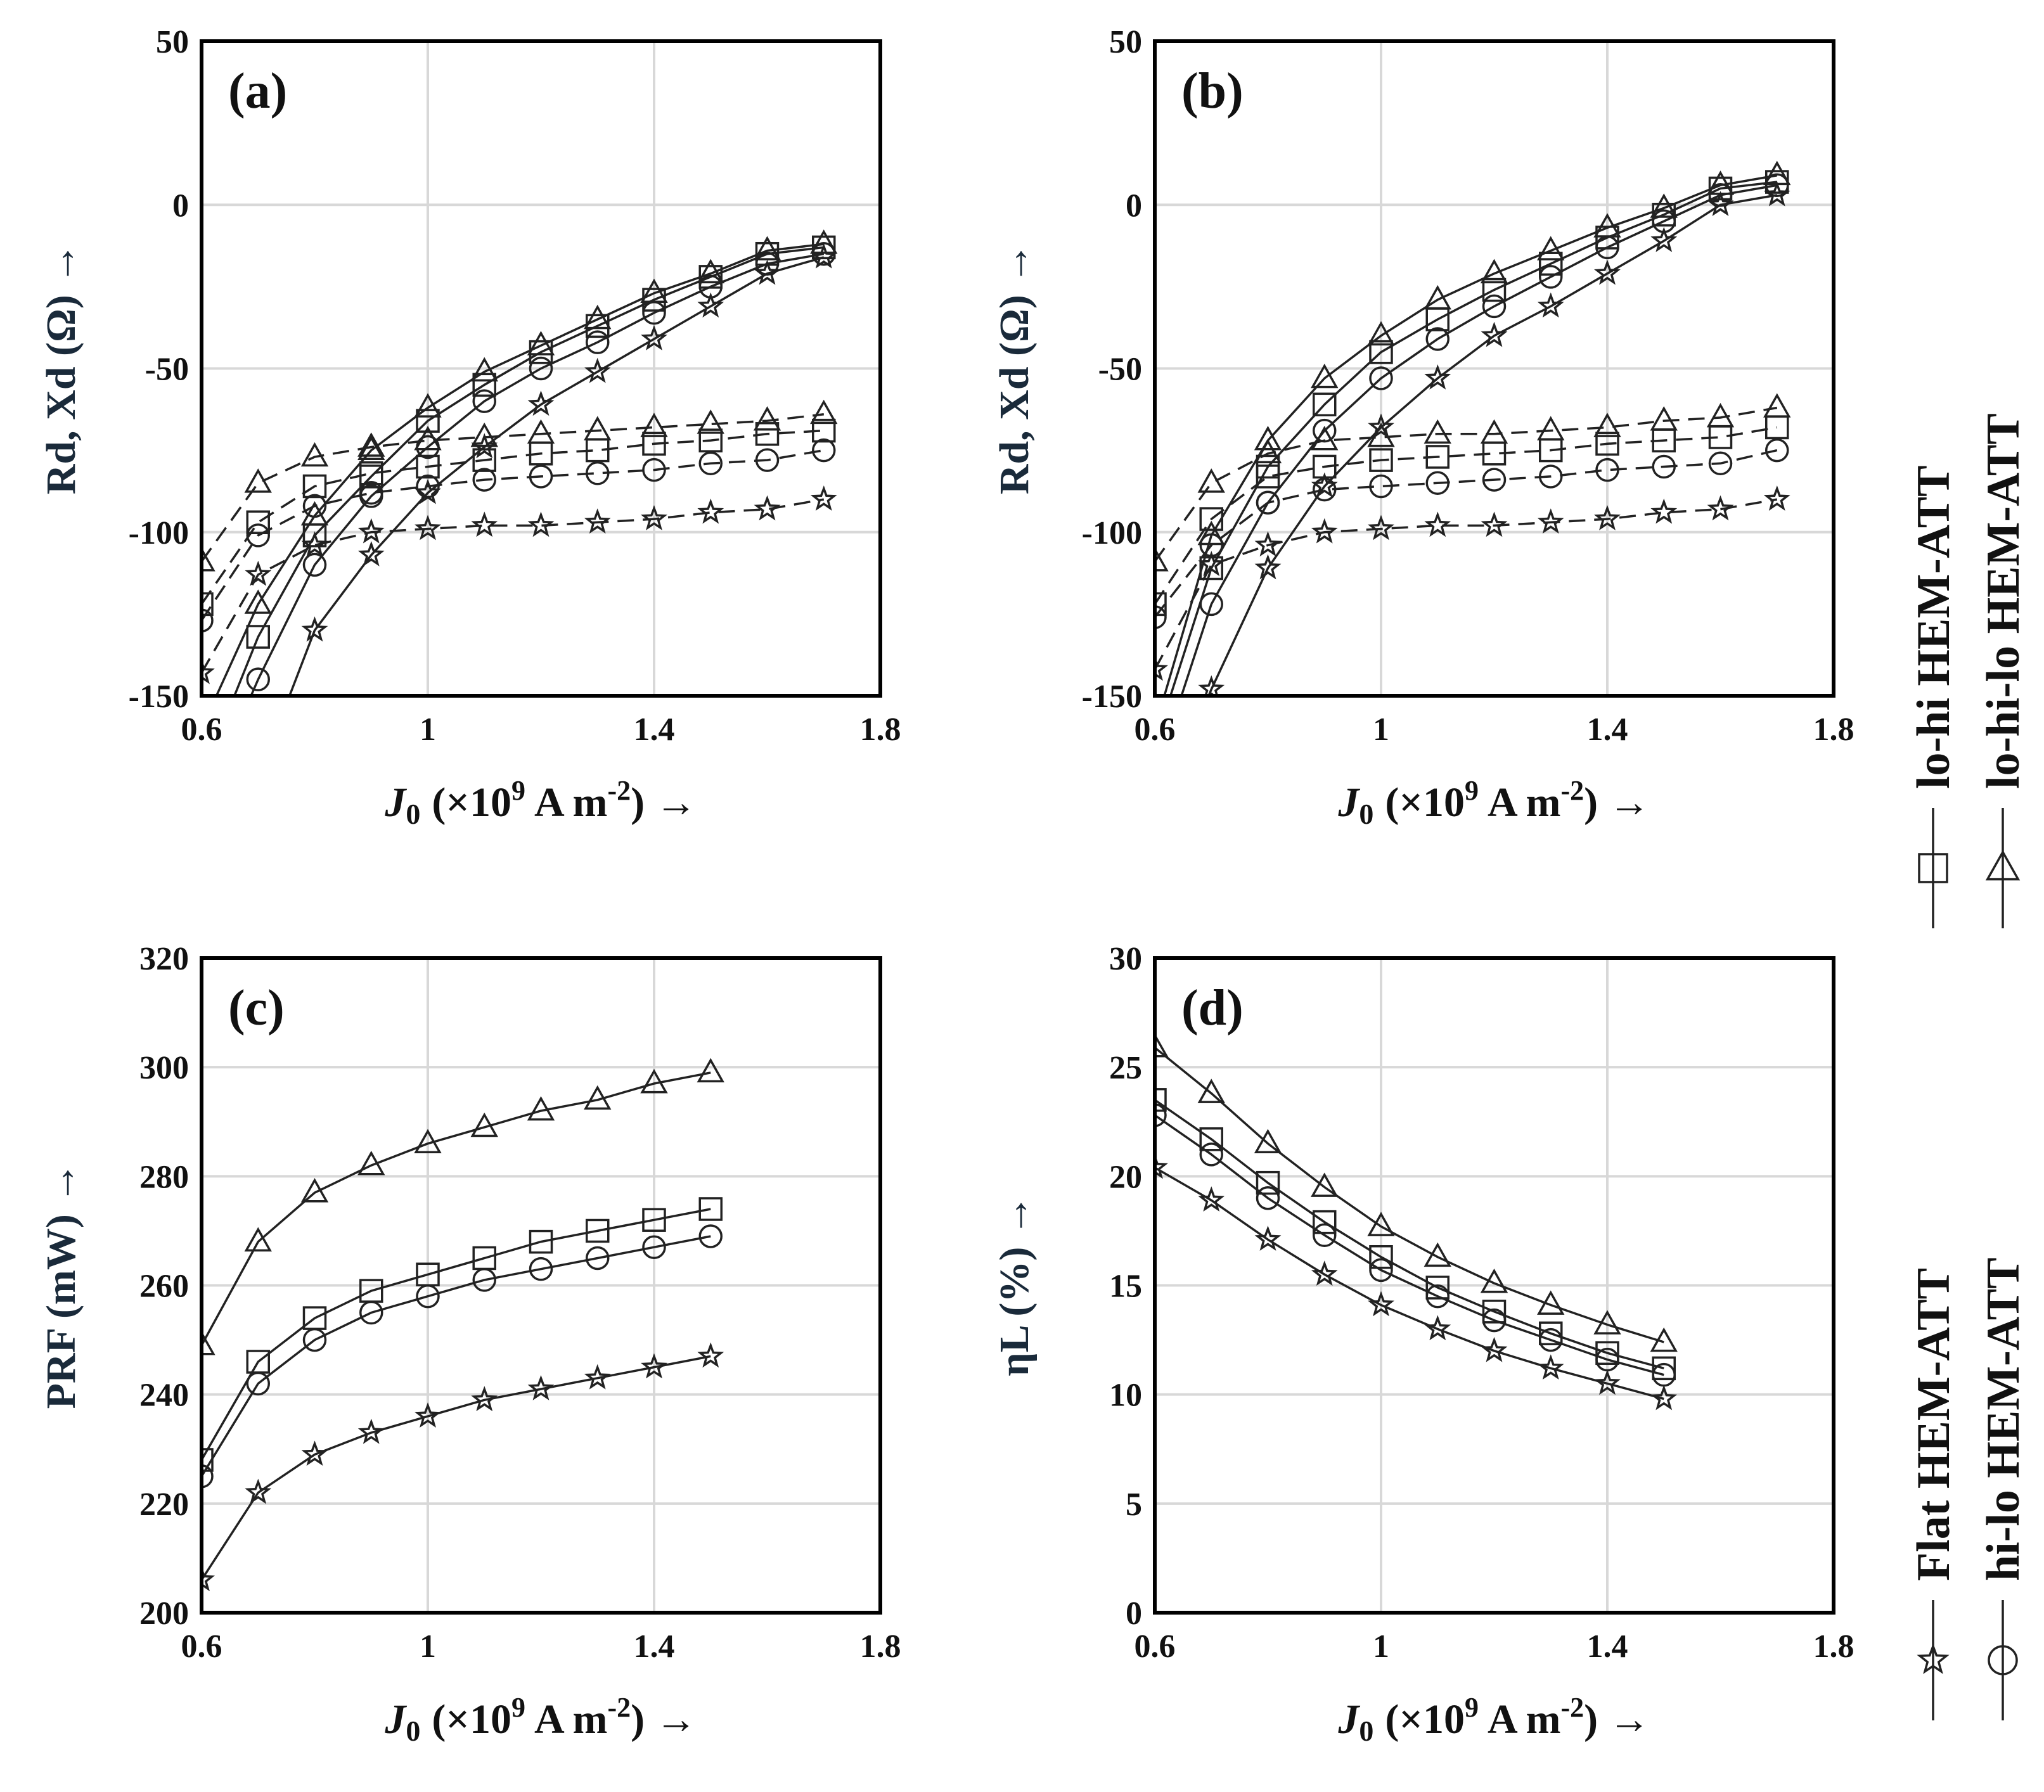 The width and height of the screenshot is (2044, 1792). Describe the element at coordinates (880, 1647) in the screenshot. I see `x-tick-label: 1.8` at that location.